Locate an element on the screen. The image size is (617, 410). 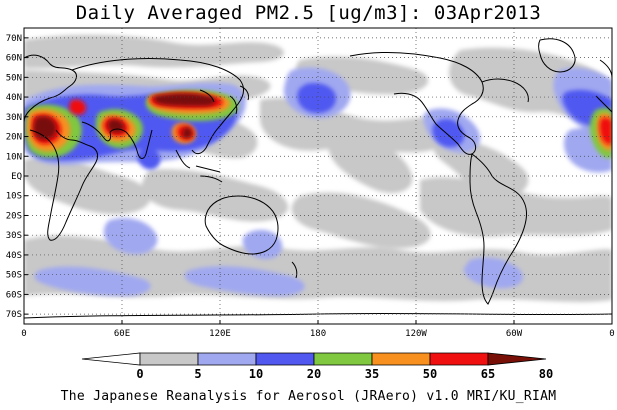
map-title: Daily Averaged PM2.5 [ug/m3]: 03Apr2013 is located at coordinates (308, 13).